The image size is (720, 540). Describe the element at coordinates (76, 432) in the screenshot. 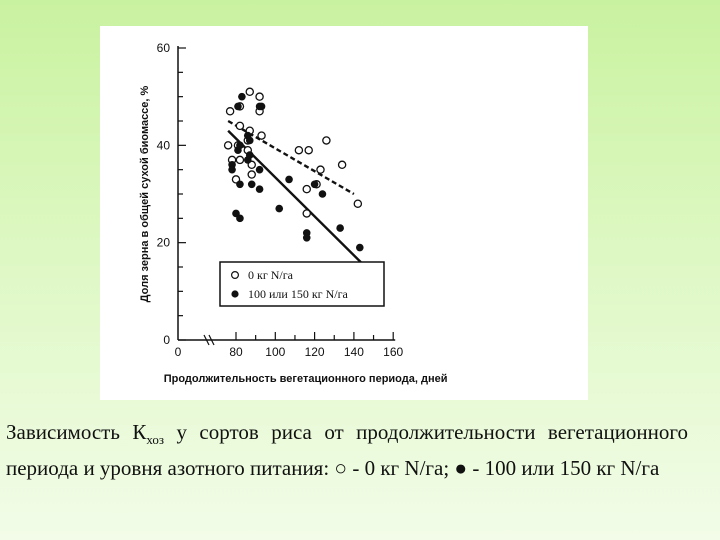

I see `caption-text-start: Зависимость К` at that location.